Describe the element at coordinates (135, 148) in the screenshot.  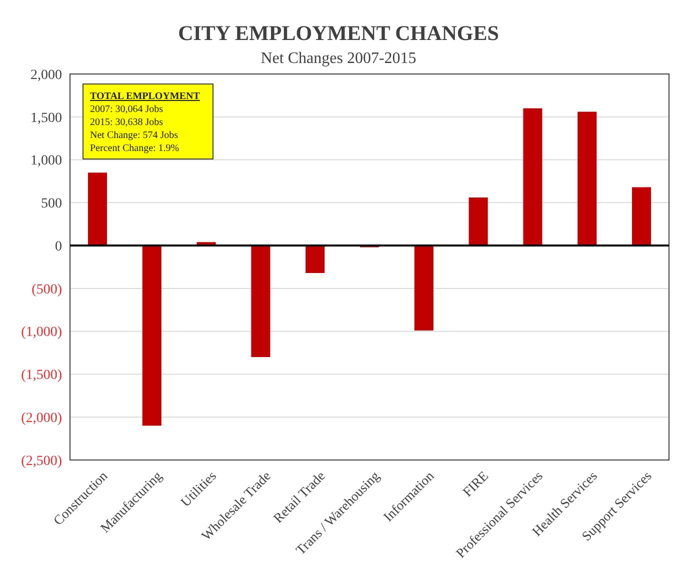
I see `annotation: Percent Change: 1.9%` at that location.